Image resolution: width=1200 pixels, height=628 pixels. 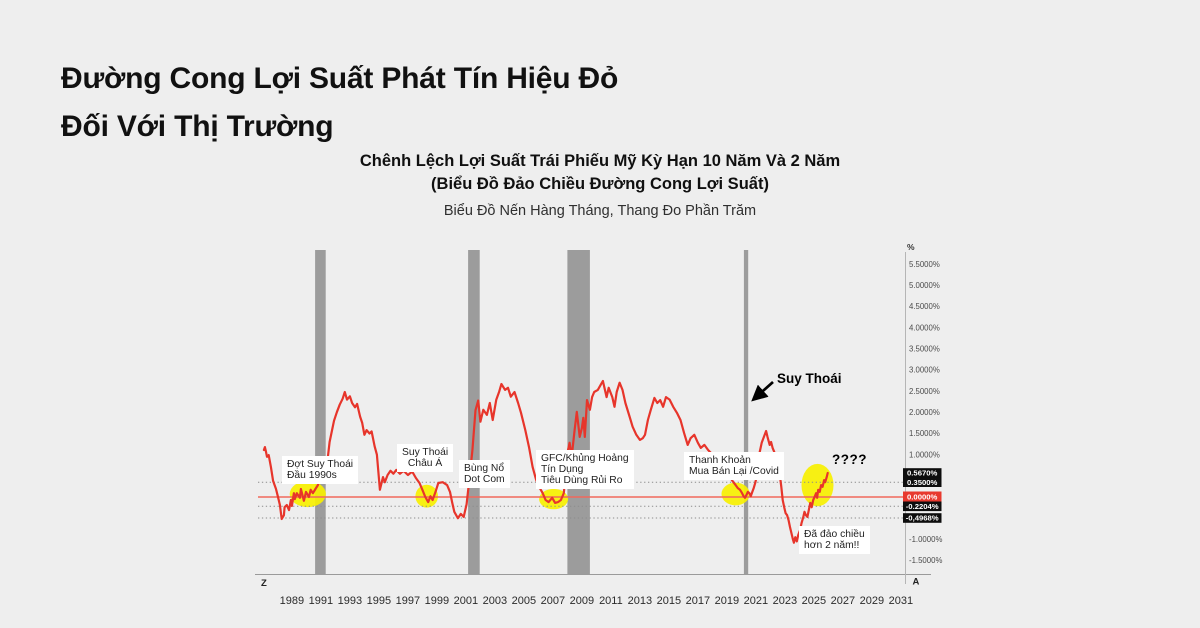 I want to click on x-tick-label: 2019, so click(x=727, y=601).